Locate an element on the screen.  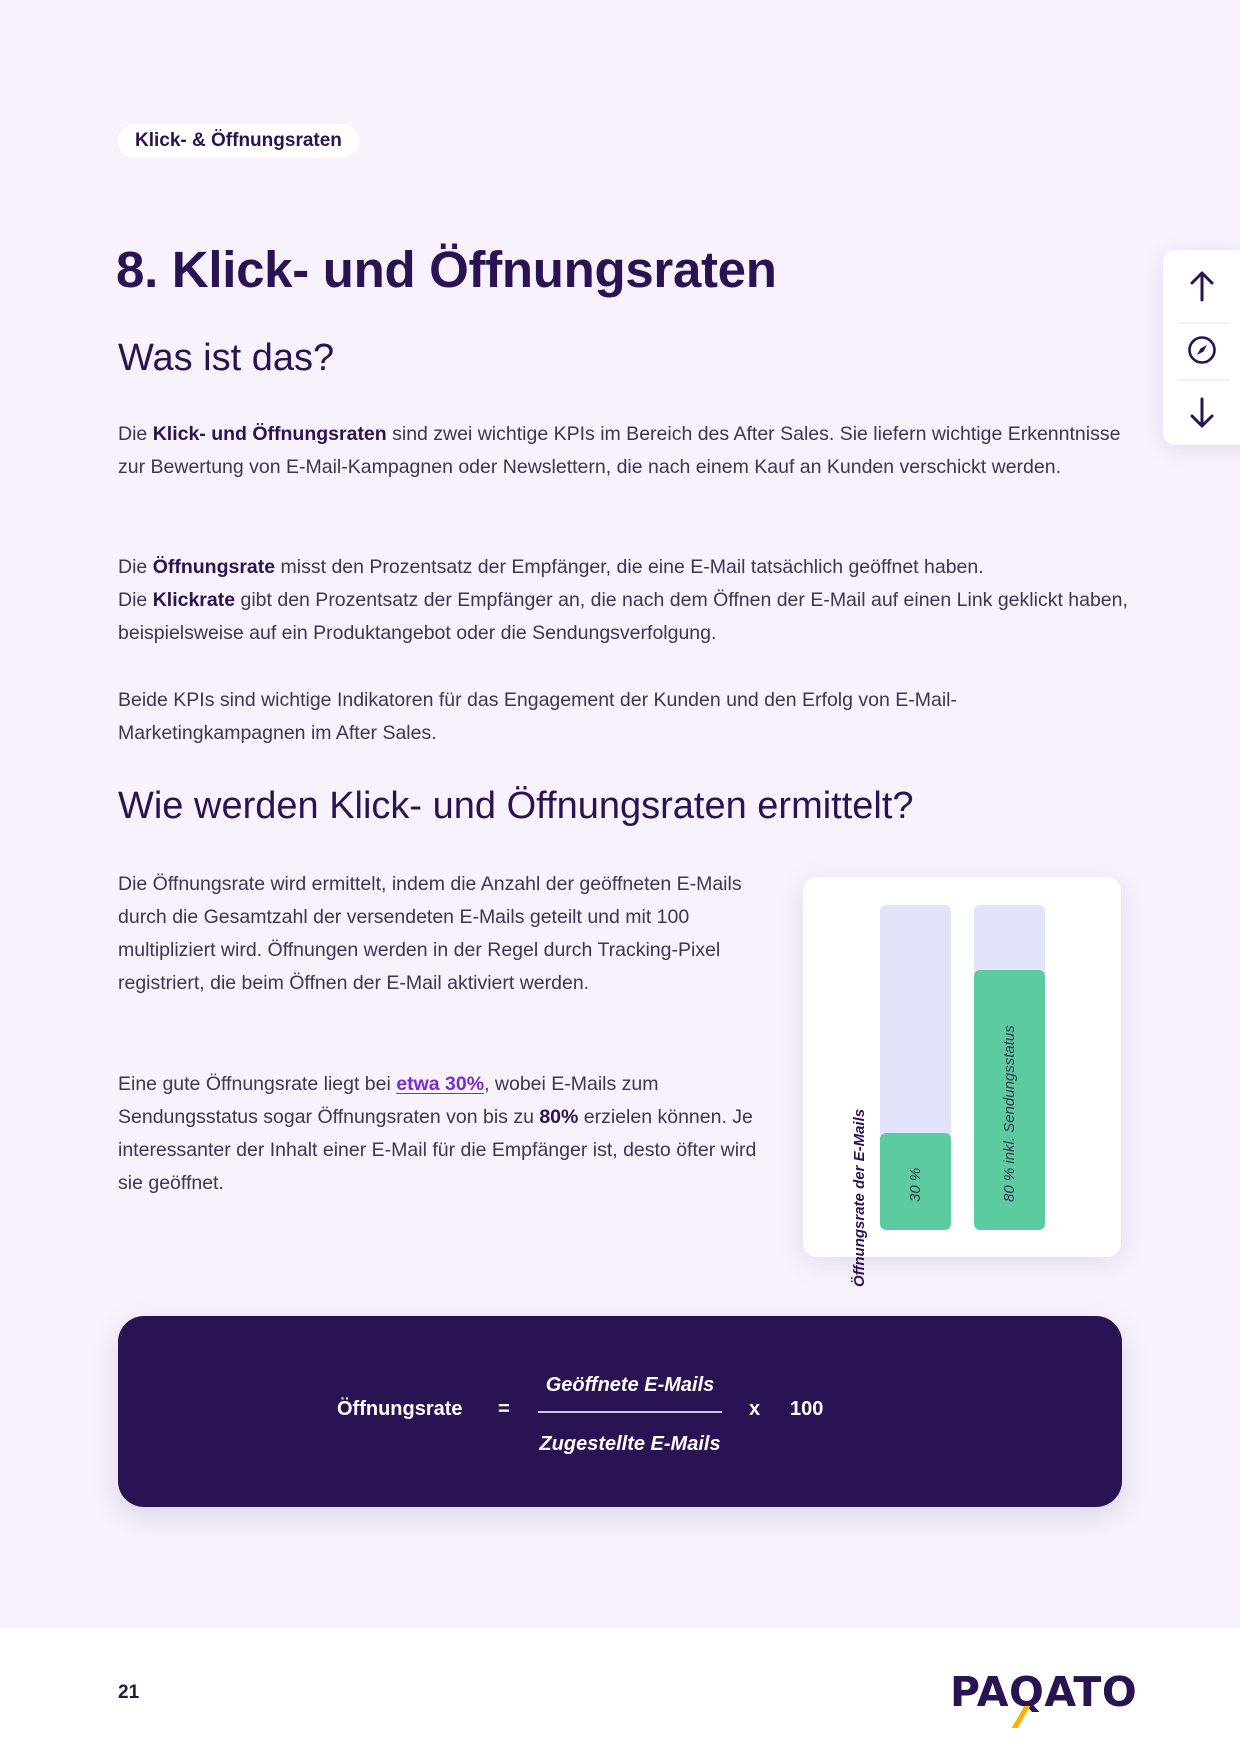
paqato-logo: PAQATO is located at coordinates (1044, 1698).